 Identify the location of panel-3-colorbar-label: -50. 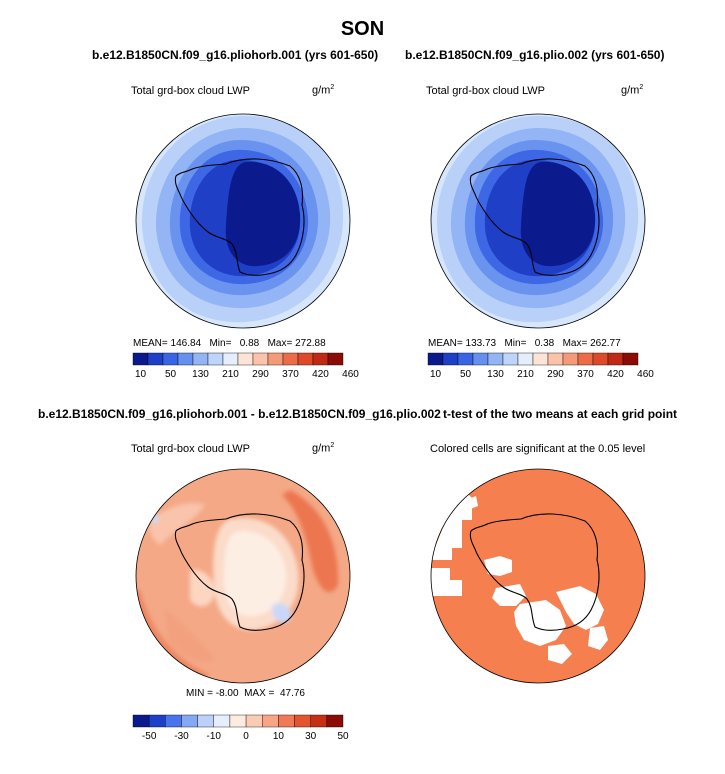
(149, 736).